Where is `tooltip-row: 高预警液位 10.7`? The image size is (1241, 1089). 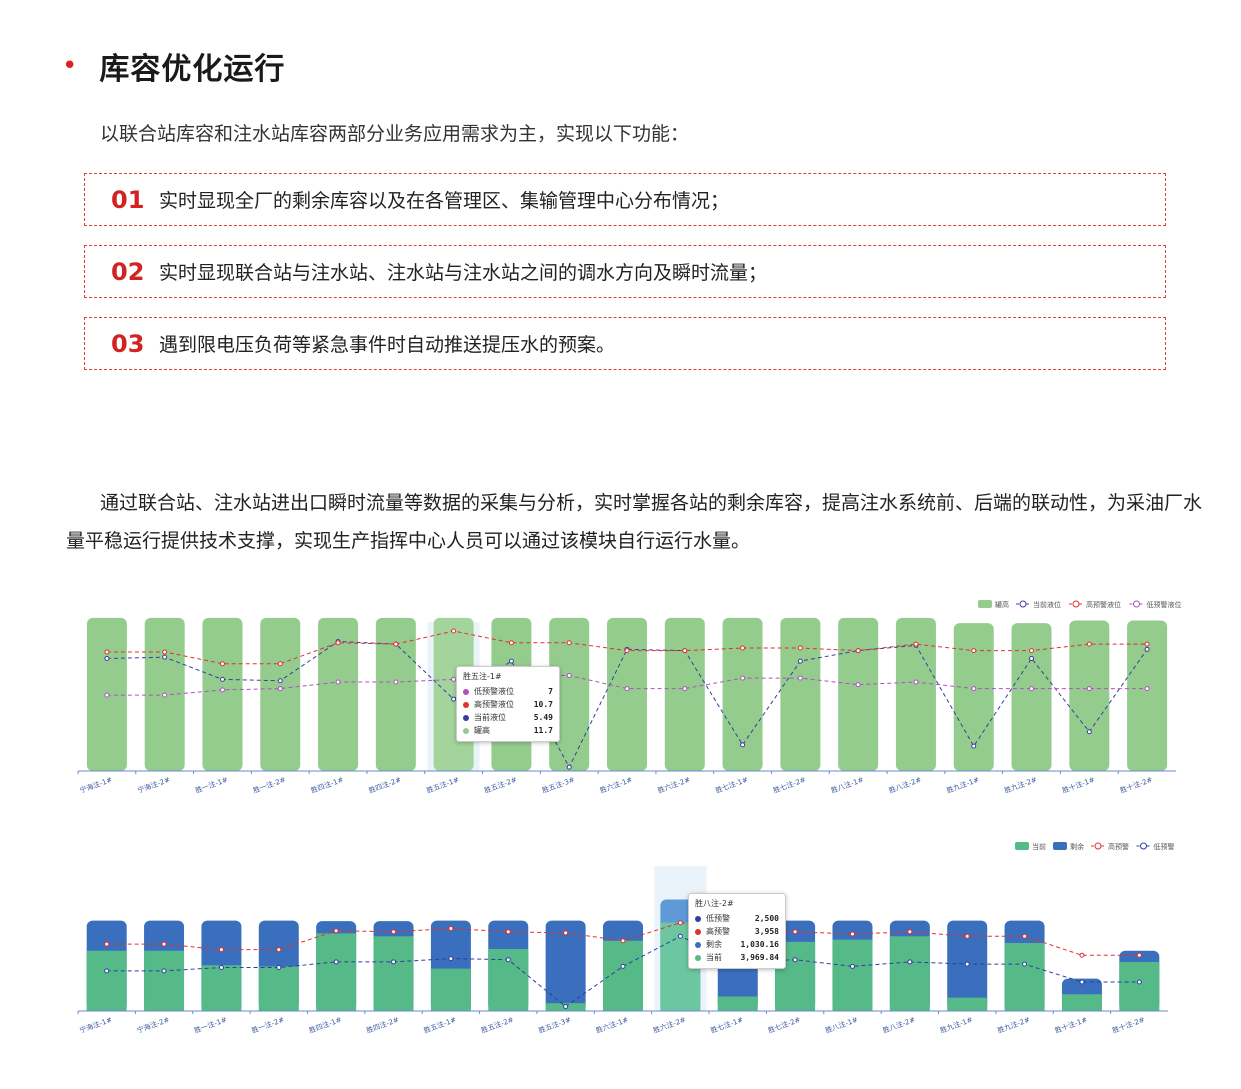
tooltip-row: 高预警液位 10.7 is located at coordinates (508, 704).